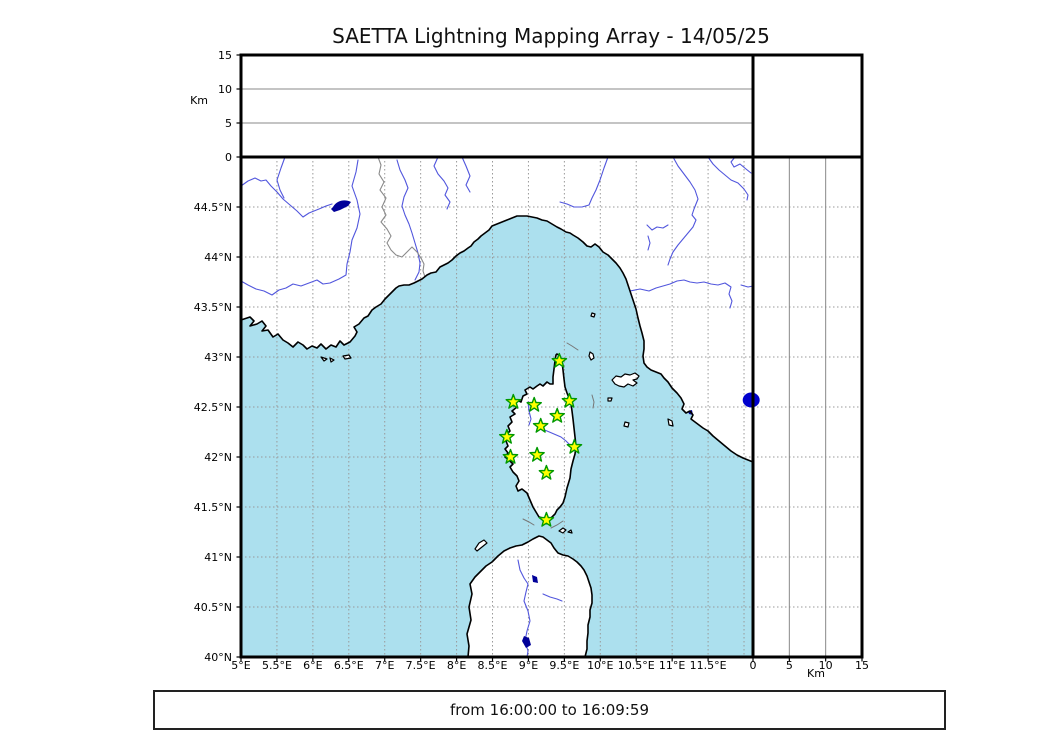  Describe the element at coordinates (213, 507) in the screenshot. I see `svg-text: 41.5°N` at that location.